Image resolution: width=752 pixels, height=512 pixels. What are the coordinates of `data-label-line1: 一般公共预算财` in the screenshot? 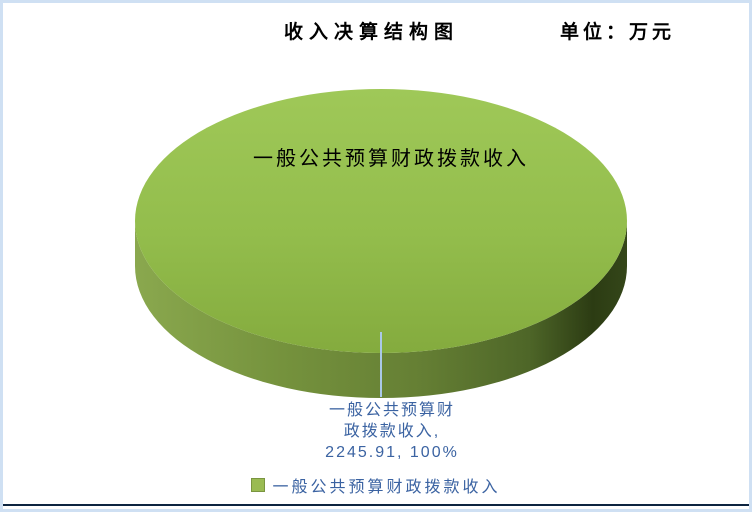 It's located at (391, 410).